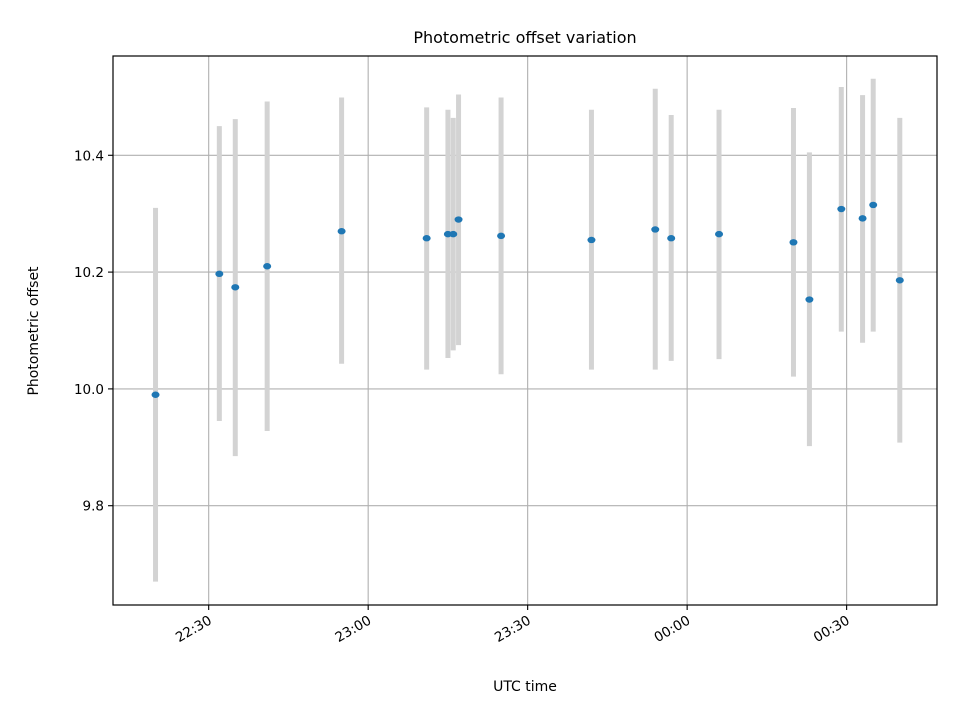  What do you see at coordinates (194, 629) in the screenshot?
I see `x-tick-label: 22:30` at bounding box center [194, 629].